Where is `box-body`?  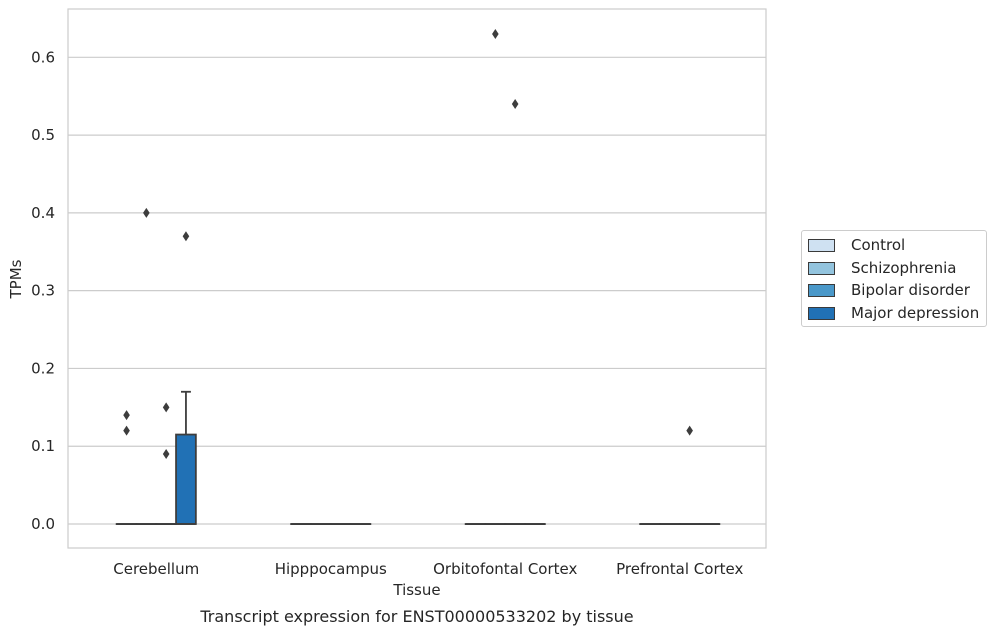
box-body is located at coordinates (186, 479).